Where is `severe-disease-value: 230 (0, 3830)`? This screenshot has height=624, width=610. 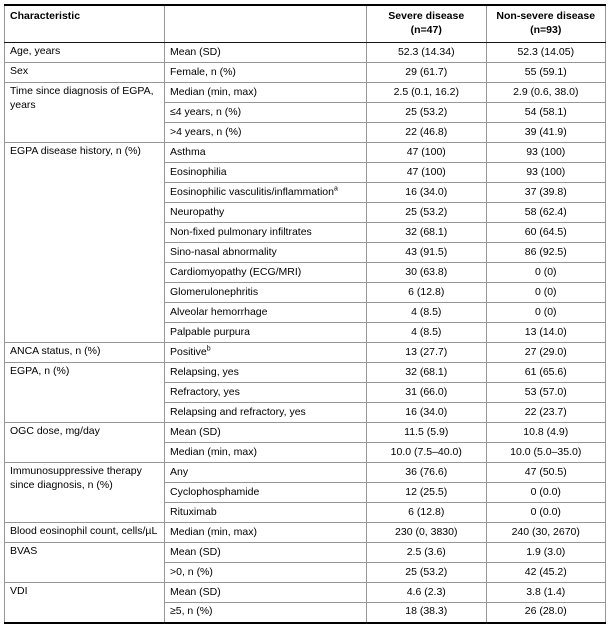 severe-disease-value: 230 (0, 3830) is located at coordinates (426, 532).